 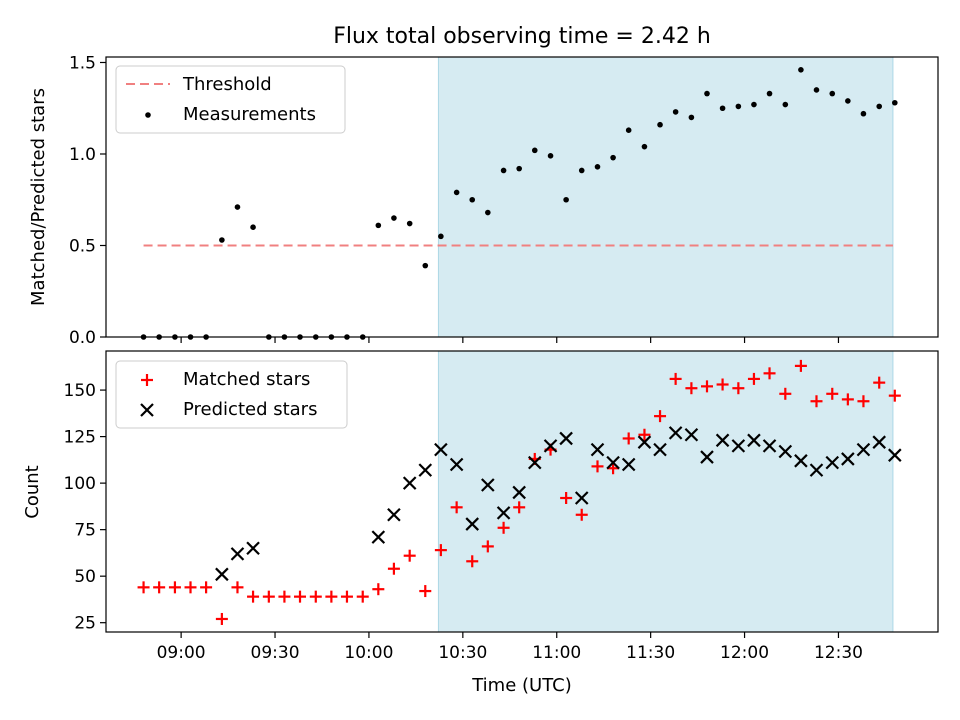 What do you see at coordinates (510, 340) in the screenshot?
I see `top-x-ticks` at bounding box center [510, 340].